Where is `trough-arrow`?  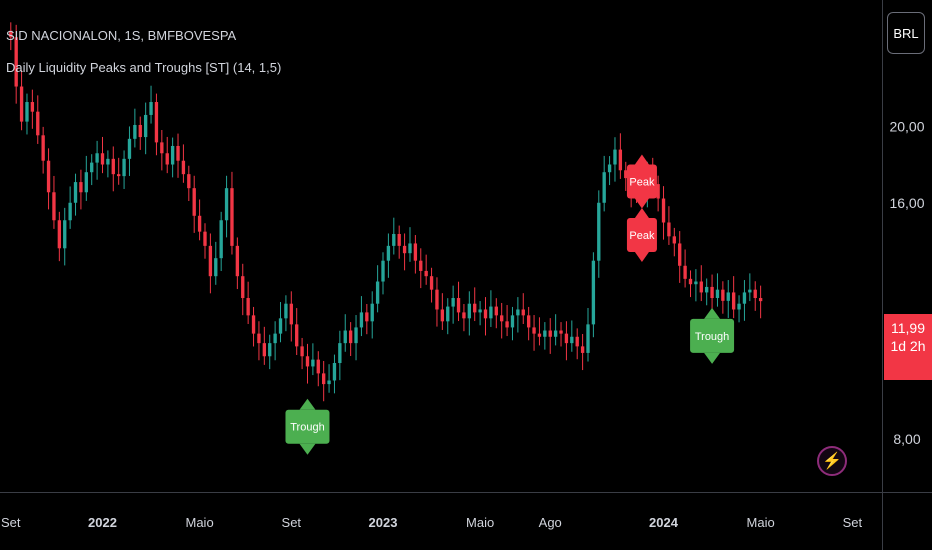 trough-arrow is located at coordinates (307, 404).